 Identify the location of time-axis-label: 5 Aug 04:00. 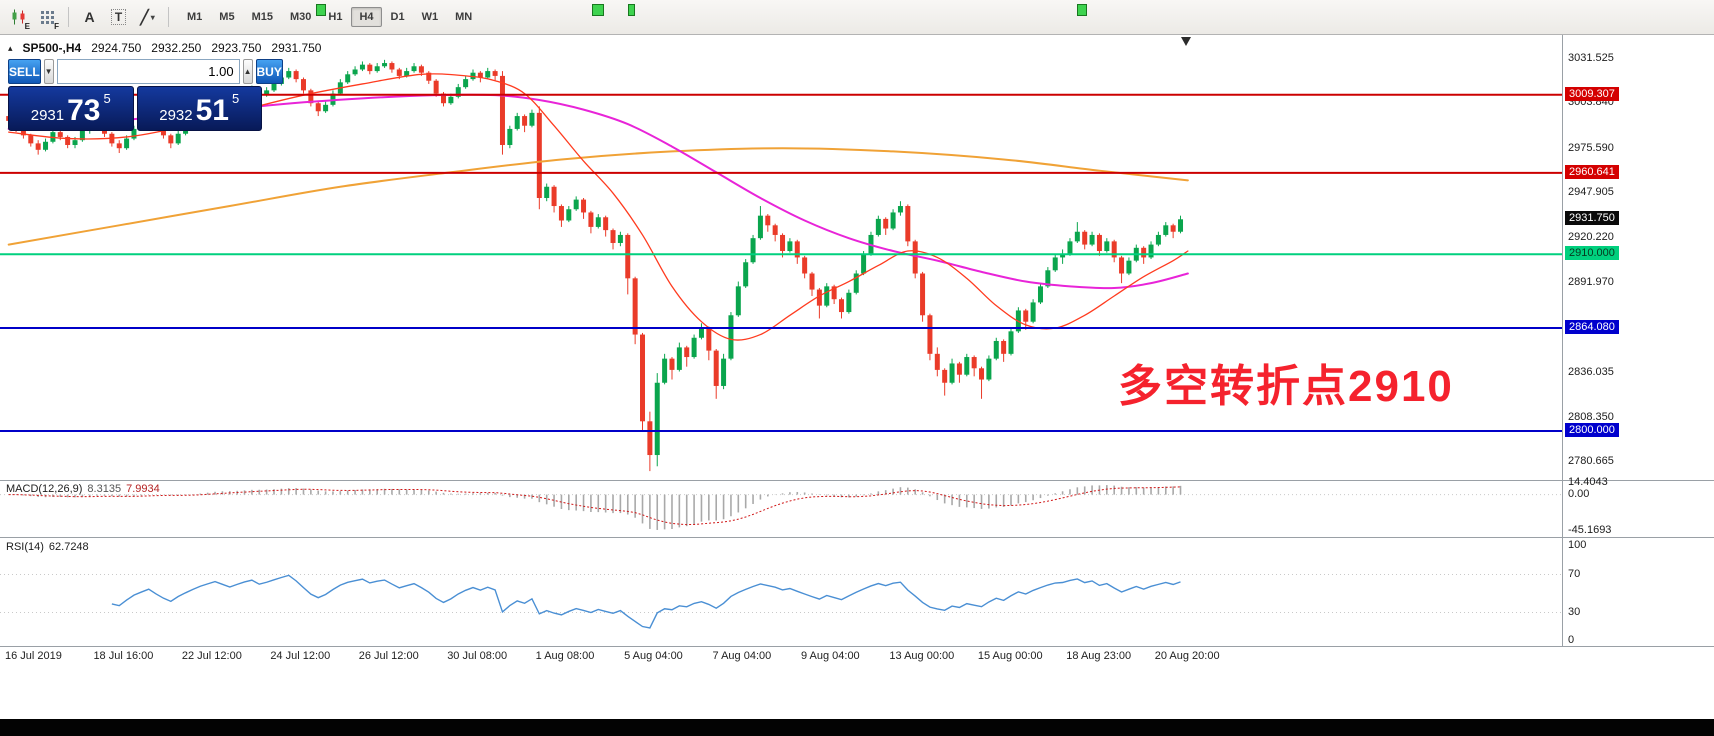
(653, 656).